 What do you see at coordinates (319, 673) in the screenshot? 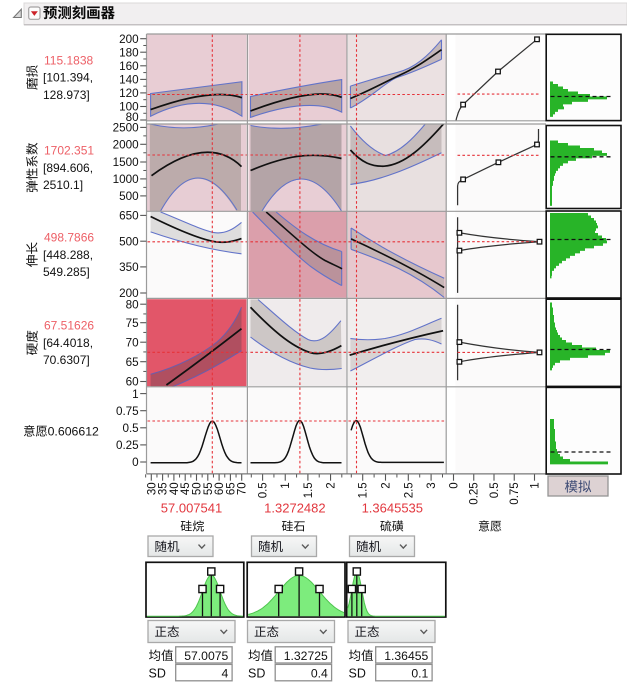
I see `svg-text: 0.4` at bounding box center [319, 673].